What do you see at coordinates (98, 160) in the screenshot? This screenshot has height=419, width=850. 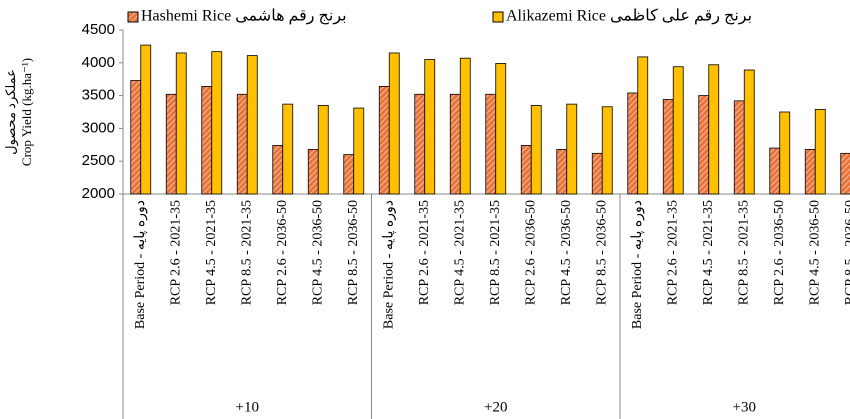 I see `y-tick-label: 2500` at bounding box center [98, 160].